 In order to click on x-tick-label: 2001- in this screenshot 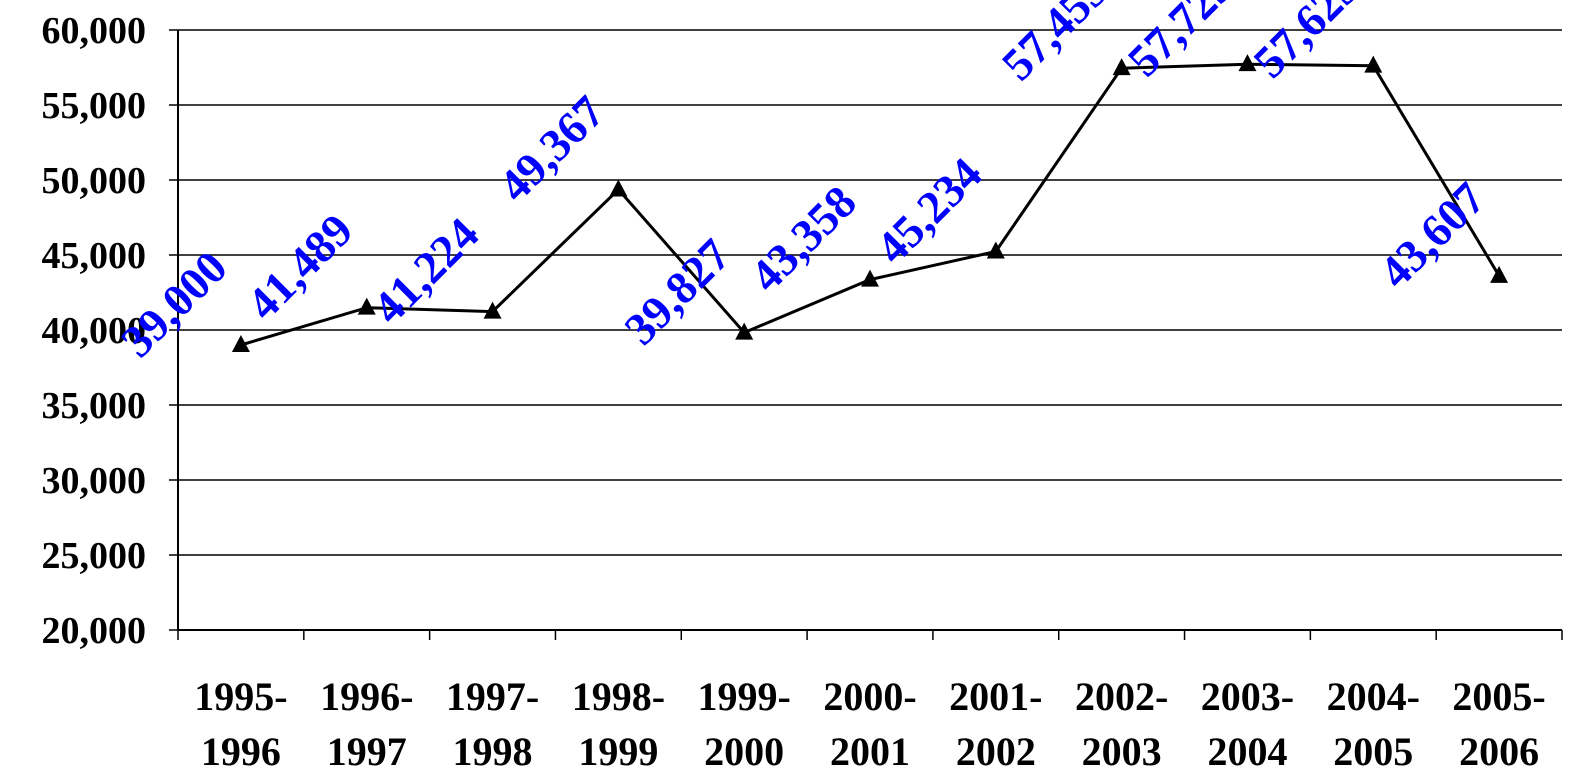, I will do `click(995, 696)`.